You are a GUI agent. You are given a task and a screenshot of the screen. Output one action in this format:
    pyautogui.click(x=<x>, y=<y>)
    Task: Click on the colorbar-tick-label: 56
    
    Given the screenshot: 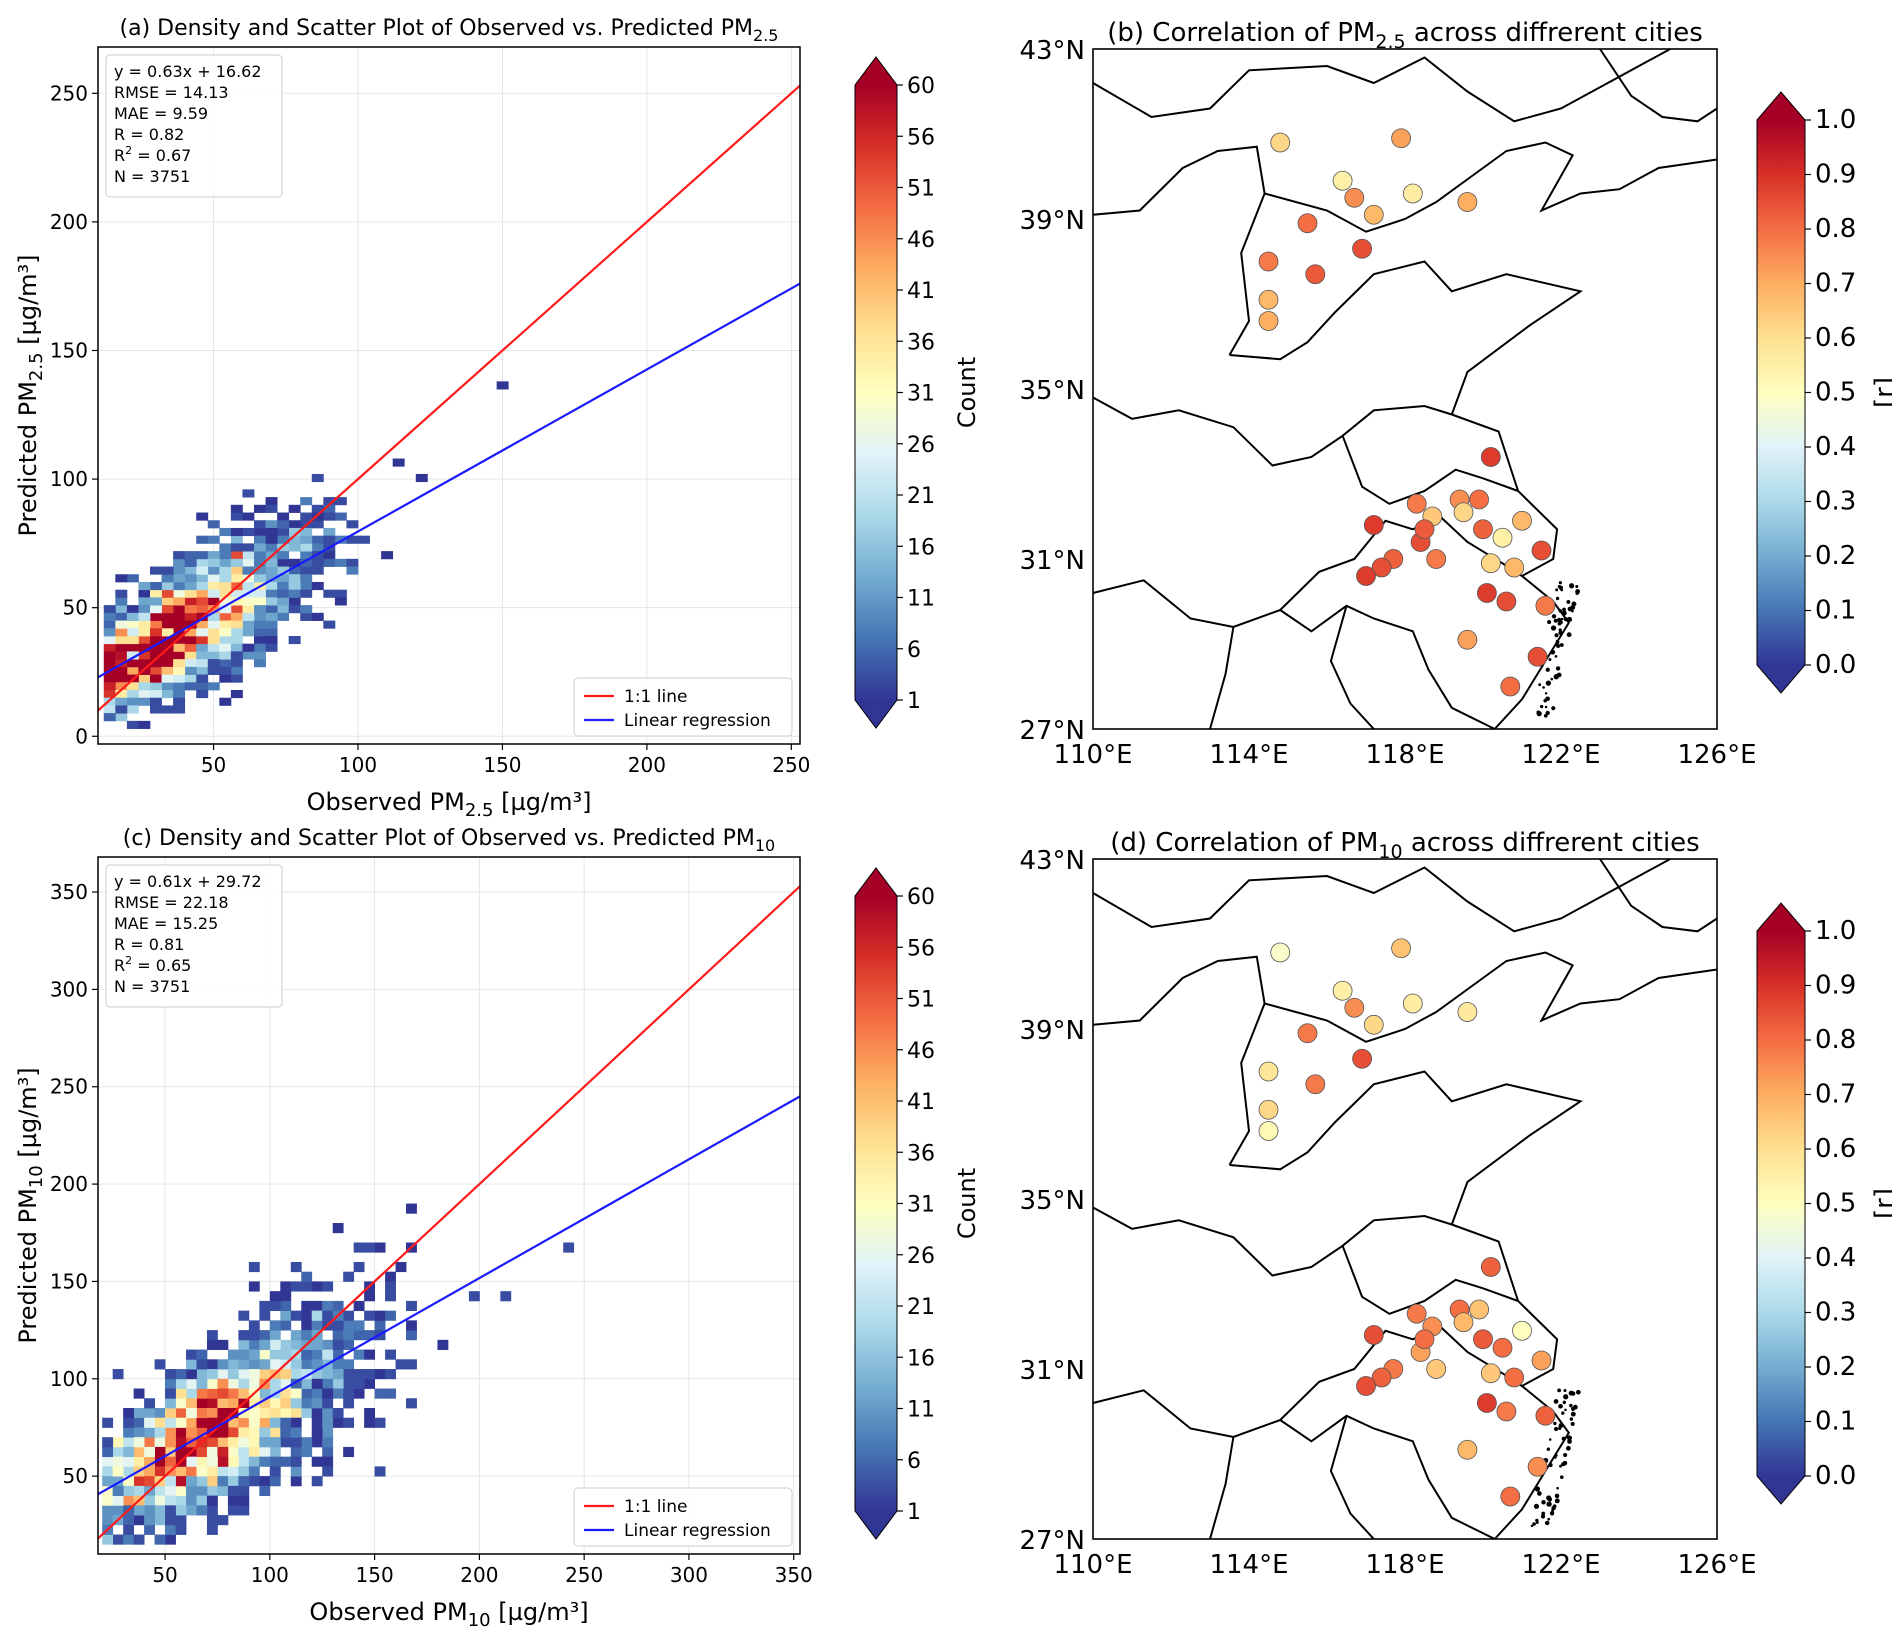 What is the action you would take?
    pyautogui.click(x=921, y=137)
    